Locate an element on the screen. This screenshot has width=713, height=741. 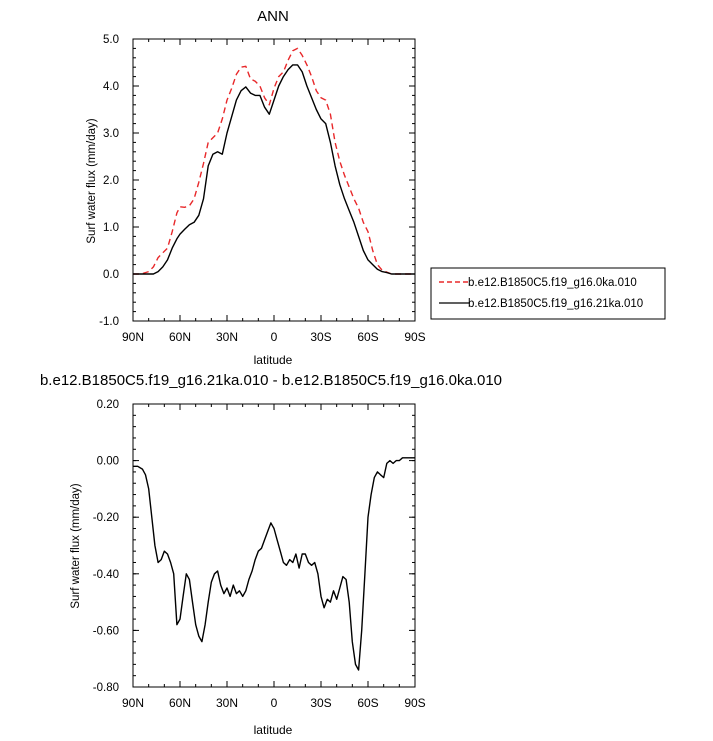
top-series-line-21ka is located at coordinates (274, 169).